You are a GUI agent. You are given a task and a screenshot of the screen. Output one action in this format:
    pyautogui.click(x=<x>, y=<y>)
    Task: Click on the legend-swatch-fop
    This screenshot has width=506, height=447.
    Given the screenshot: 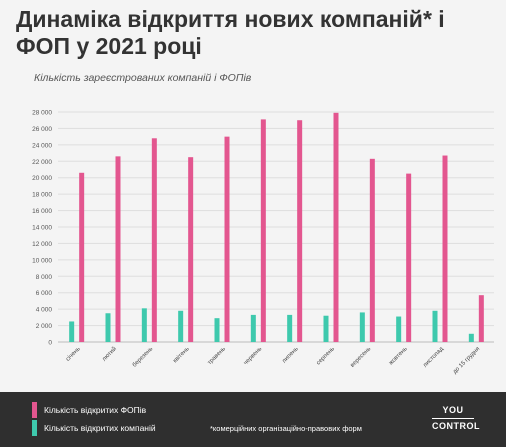 What is the action you would take?
    pyautogui.click(x=34, y=410)
    